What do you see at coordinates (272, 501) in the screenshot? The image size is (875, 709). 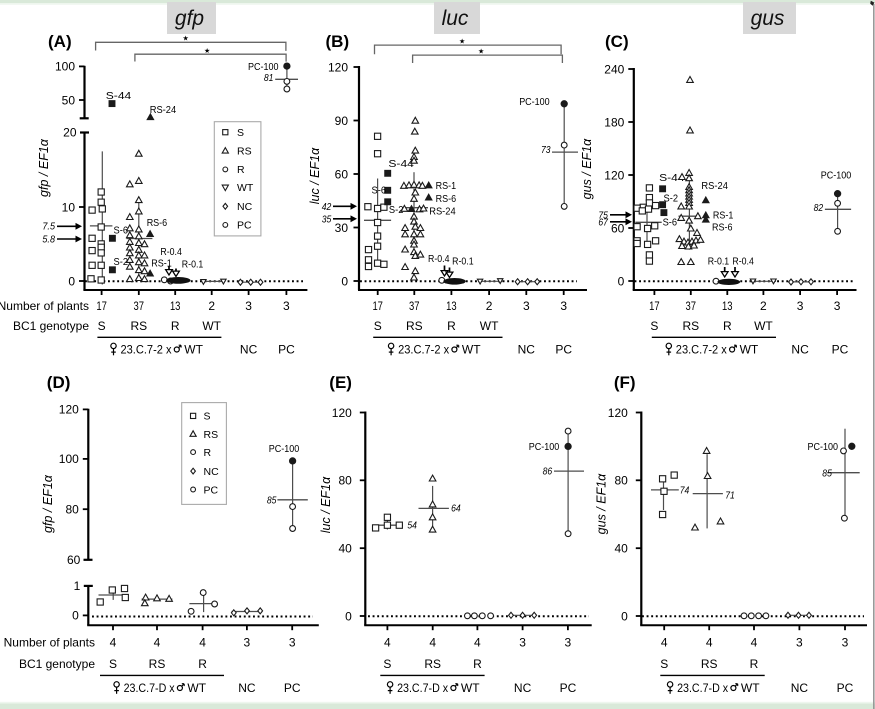 I see `svg-text: 85` at bounding box center [272, 501].